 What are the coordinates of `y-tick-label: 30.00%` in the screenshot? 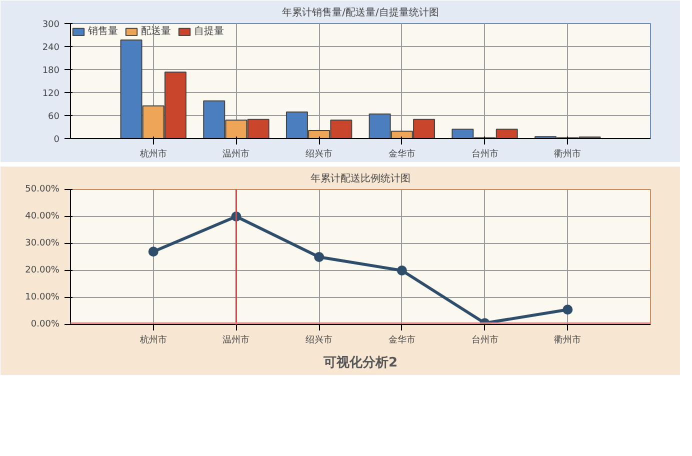 It's located at (42, 243).